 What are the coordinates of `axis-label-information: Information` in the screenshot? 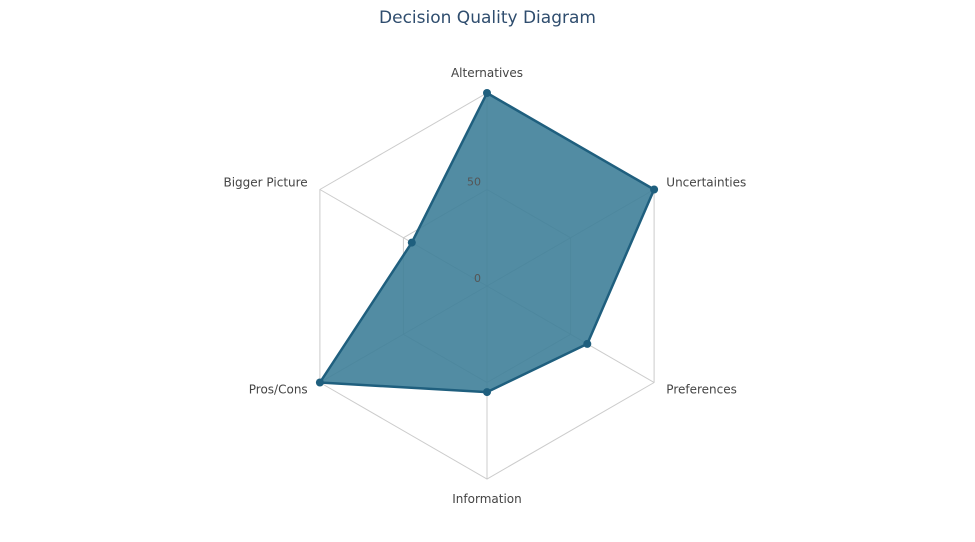 It's located at (486, 499).